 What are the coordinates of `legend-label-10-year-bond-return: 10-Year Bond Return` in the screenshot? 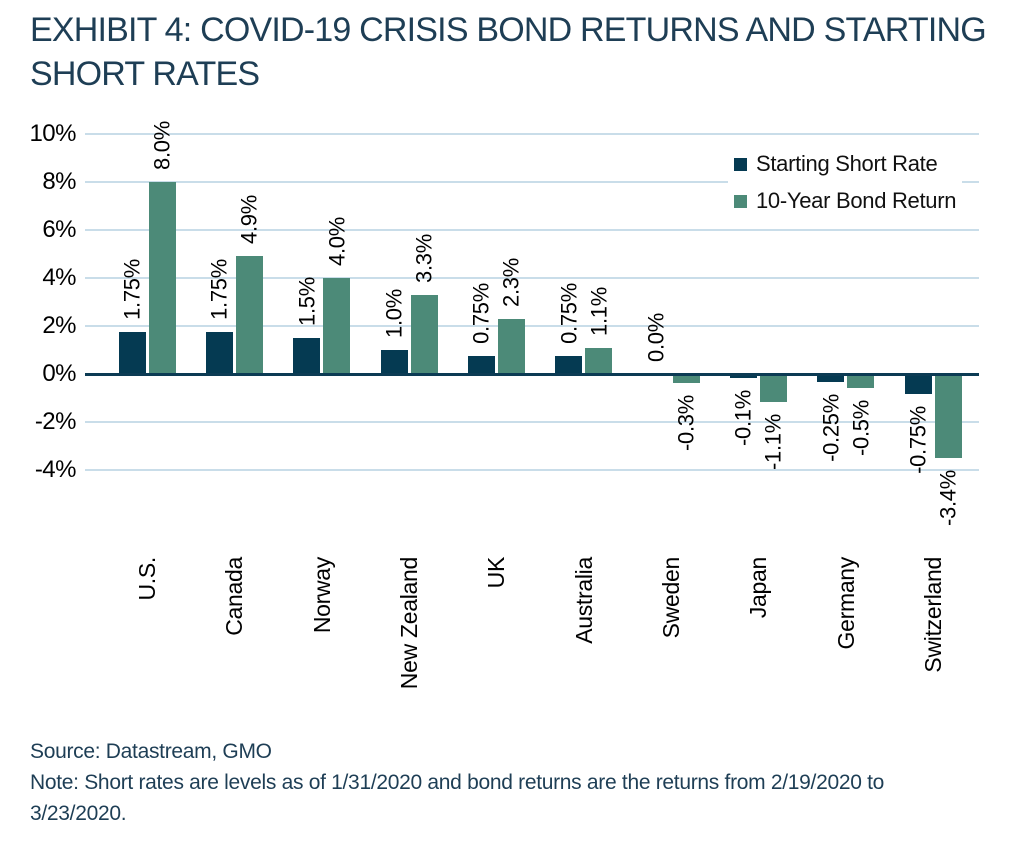 It's located at (856, 200).